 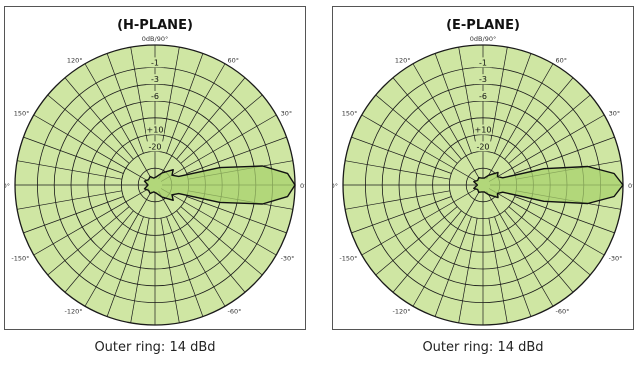 I want to click on e-plane-caption: Outer ring: 14 dBd, so click(x=483, y=347).